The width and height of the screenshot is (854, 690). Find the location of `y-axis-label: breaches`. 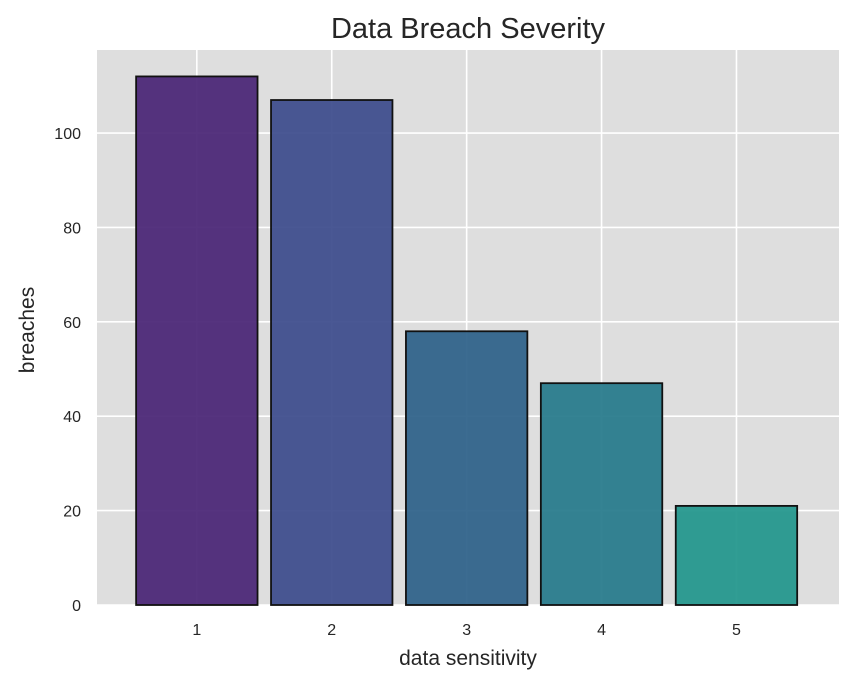

y-axis-label: breaches is located at coordinates (27, 330).